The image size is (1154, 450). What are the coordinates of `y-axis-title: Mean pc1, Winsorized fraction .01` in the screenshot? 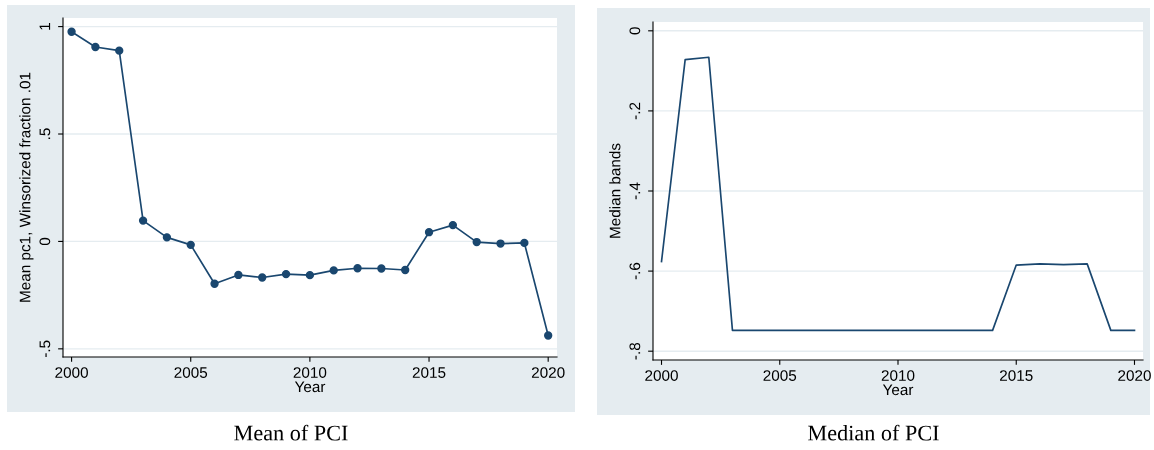 It's located at (26, 187).